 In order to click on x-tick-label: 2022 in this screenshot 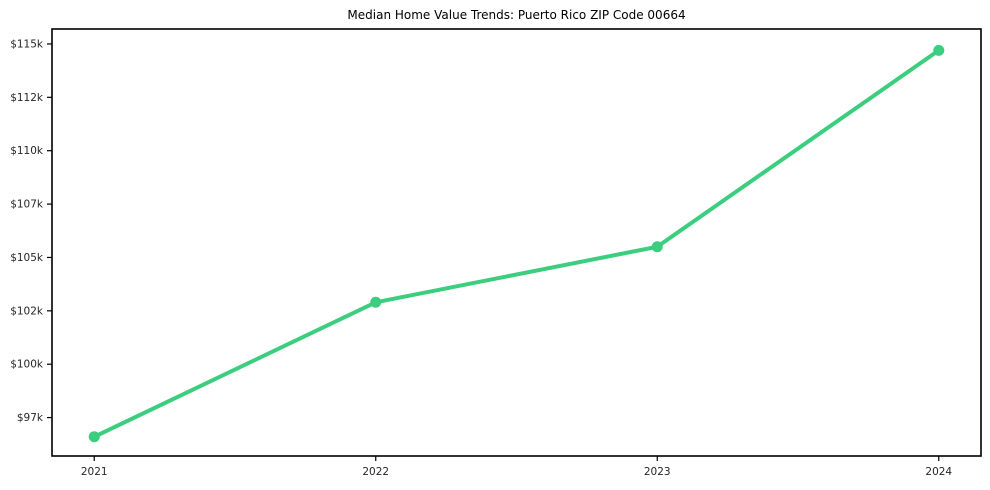, I will do `click(375, 472)`.